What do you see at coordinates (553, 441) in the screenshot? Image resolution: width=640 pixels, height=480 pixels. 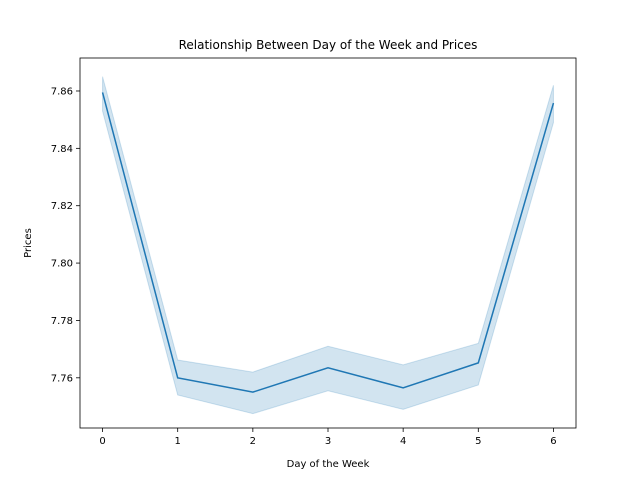 I see `x-tick-label: 6` at bounding box center [553, 441].